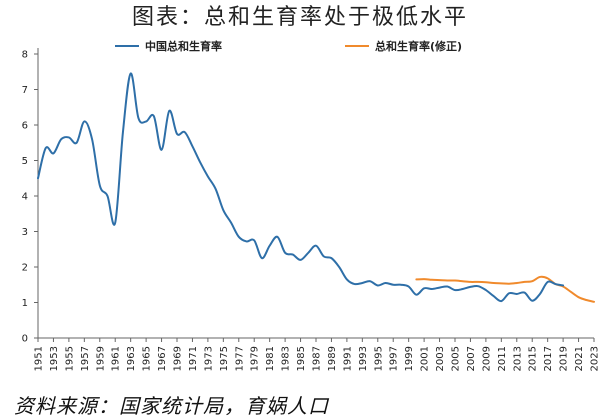  Describe the element at coordinates (456, 358) in the screenshot. I see `x-tick-label: 2005` at that location.